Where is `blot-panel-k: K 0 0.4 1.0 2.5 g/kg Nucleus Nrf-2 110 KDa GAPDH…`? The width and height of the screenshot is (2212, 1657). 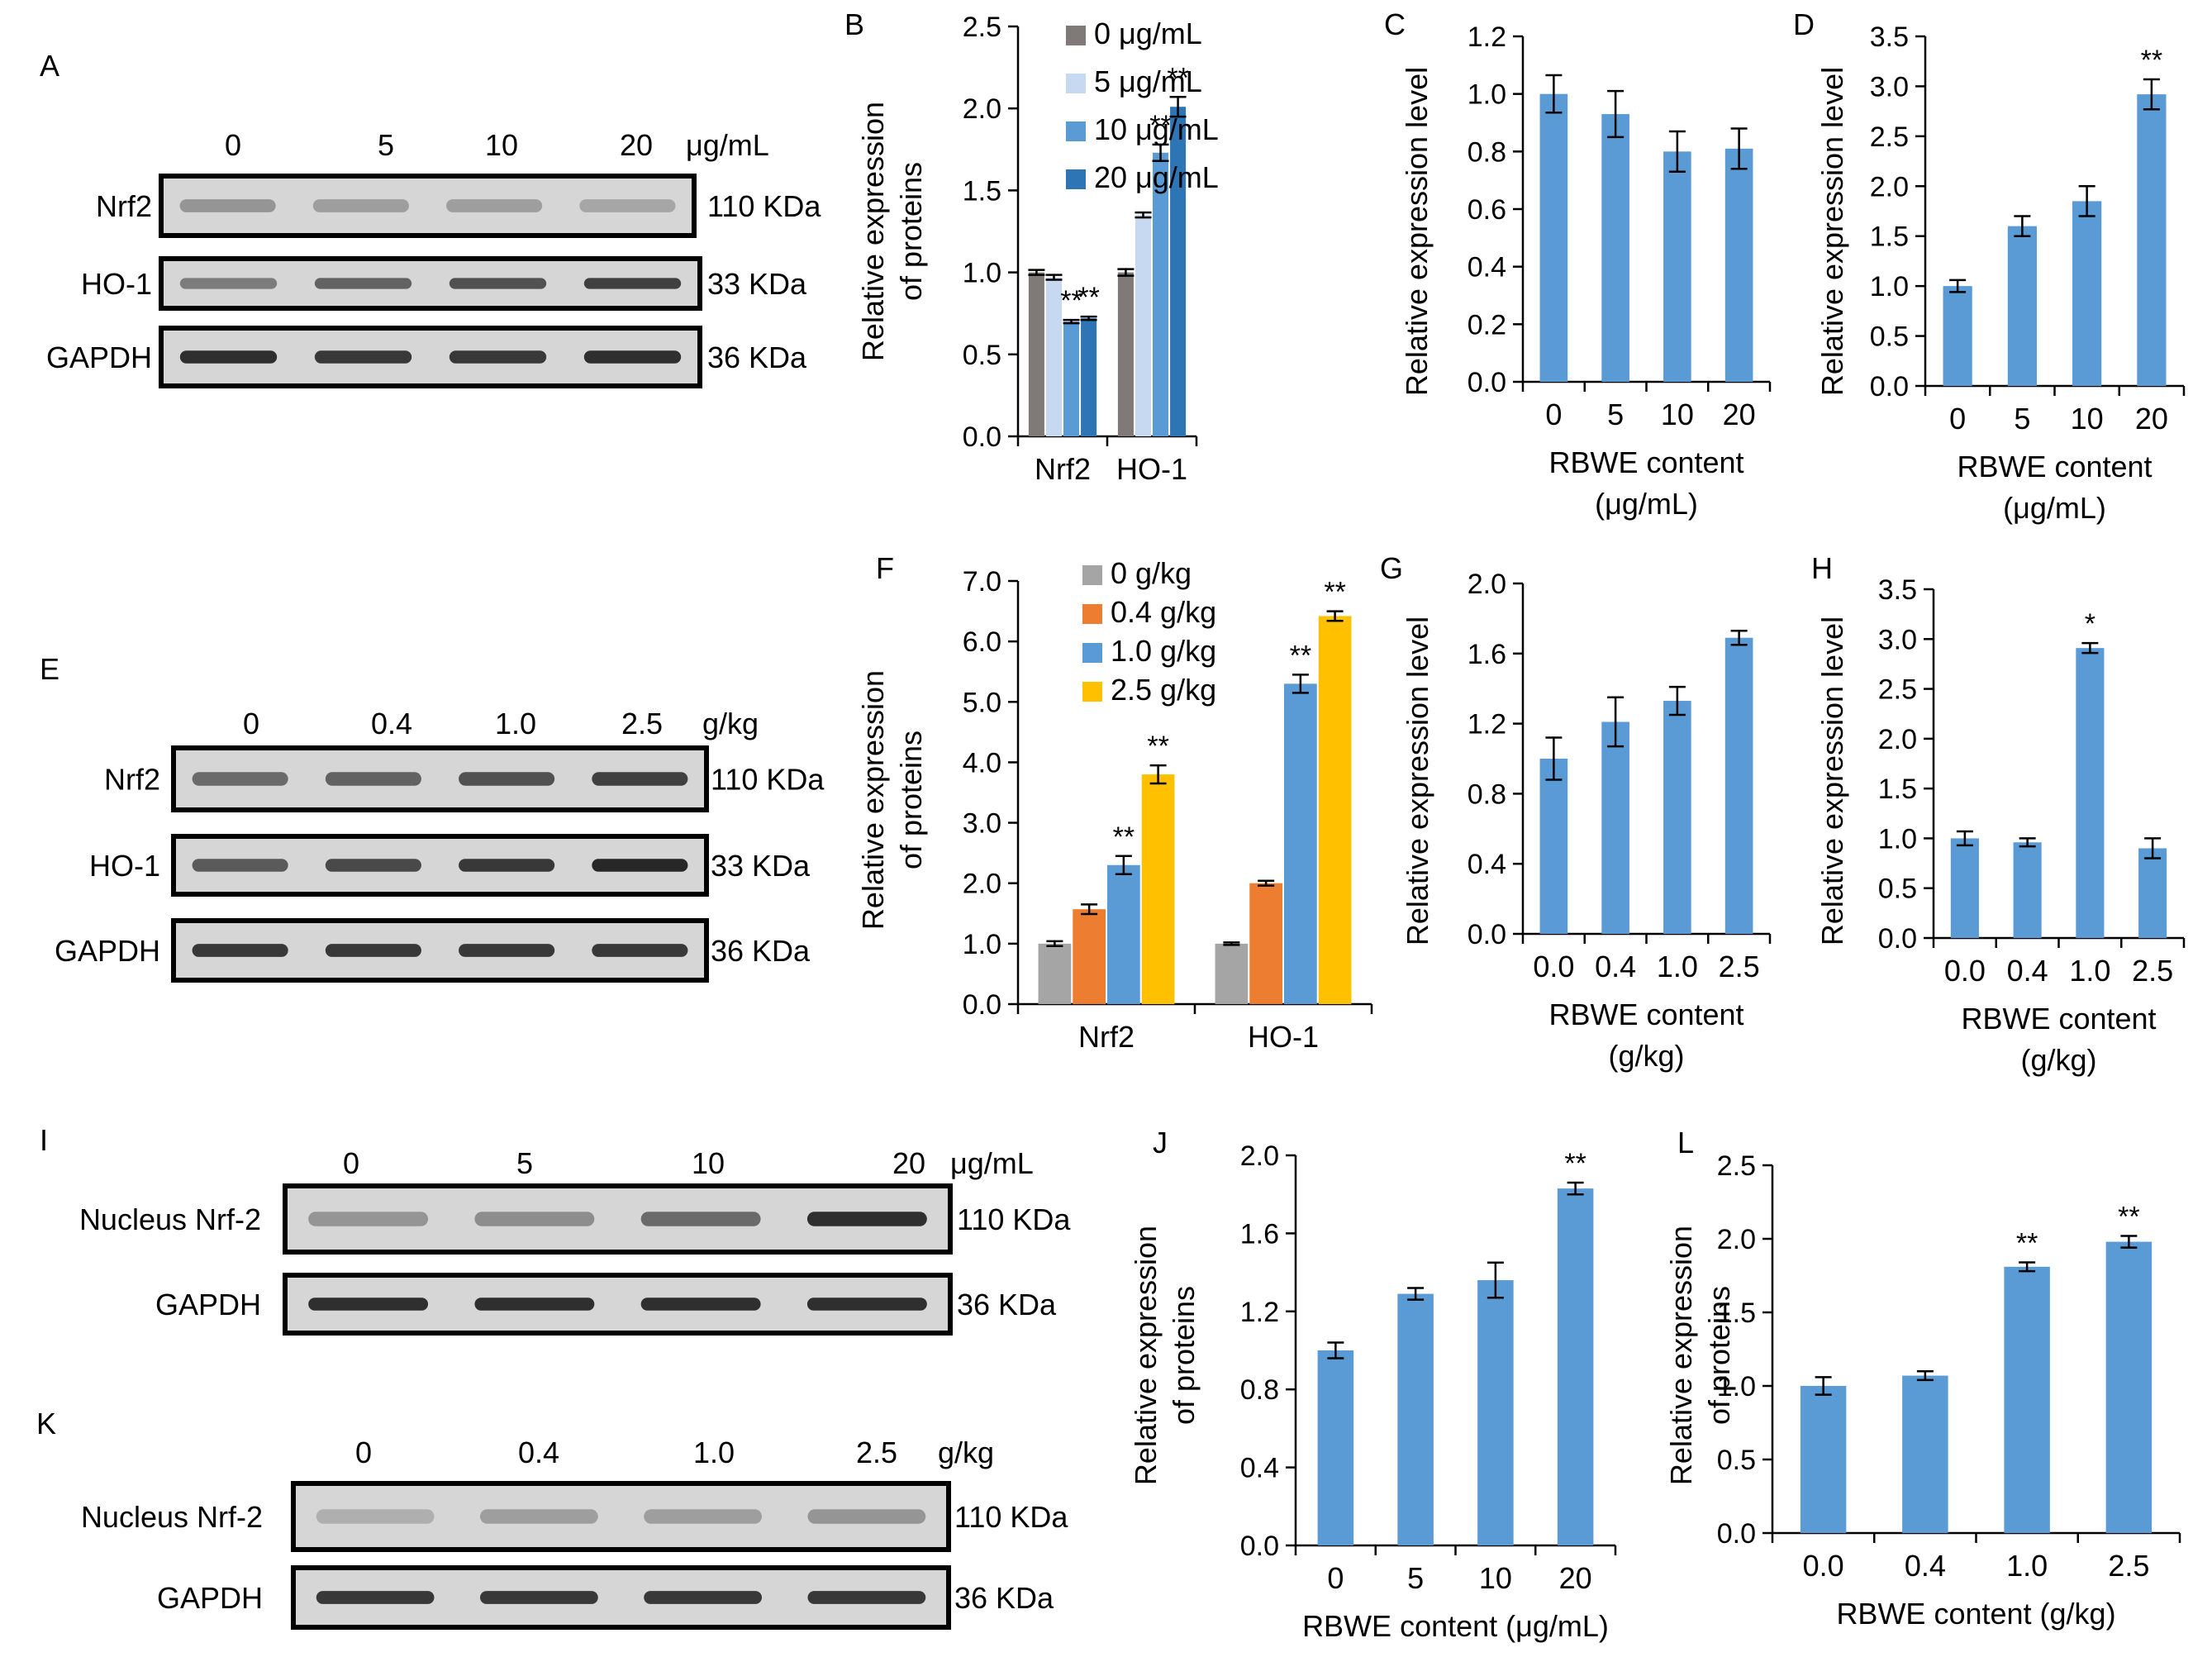
blot-panel-k: K 0 0.4 1.0 2.5 g/kg Nucleus Nrf-2 110 KDa GAPDH… is located at coordinates (552, 1518).